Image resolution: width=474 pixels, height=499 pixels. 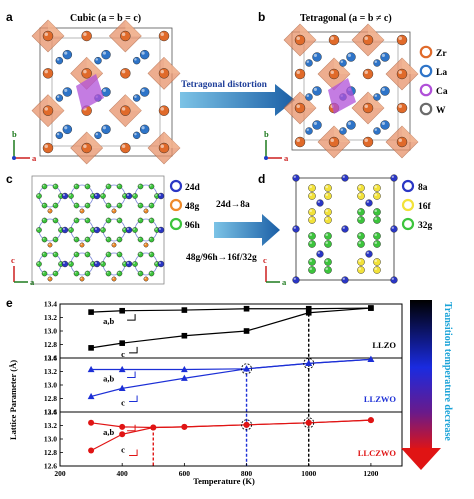 What do you see at coordinates (426, 90) in the screenshot?
I see `legend-swatch-ca` at bounding box center [426, 90].